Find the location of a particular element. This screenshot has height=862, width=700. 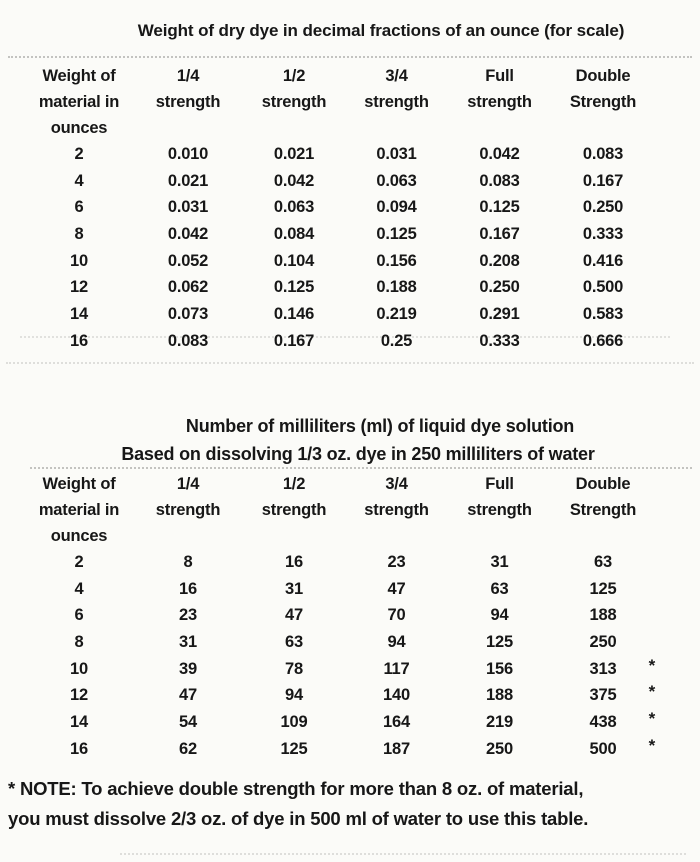

column-header: 1/4 strength is located at coordinates (188, 510).